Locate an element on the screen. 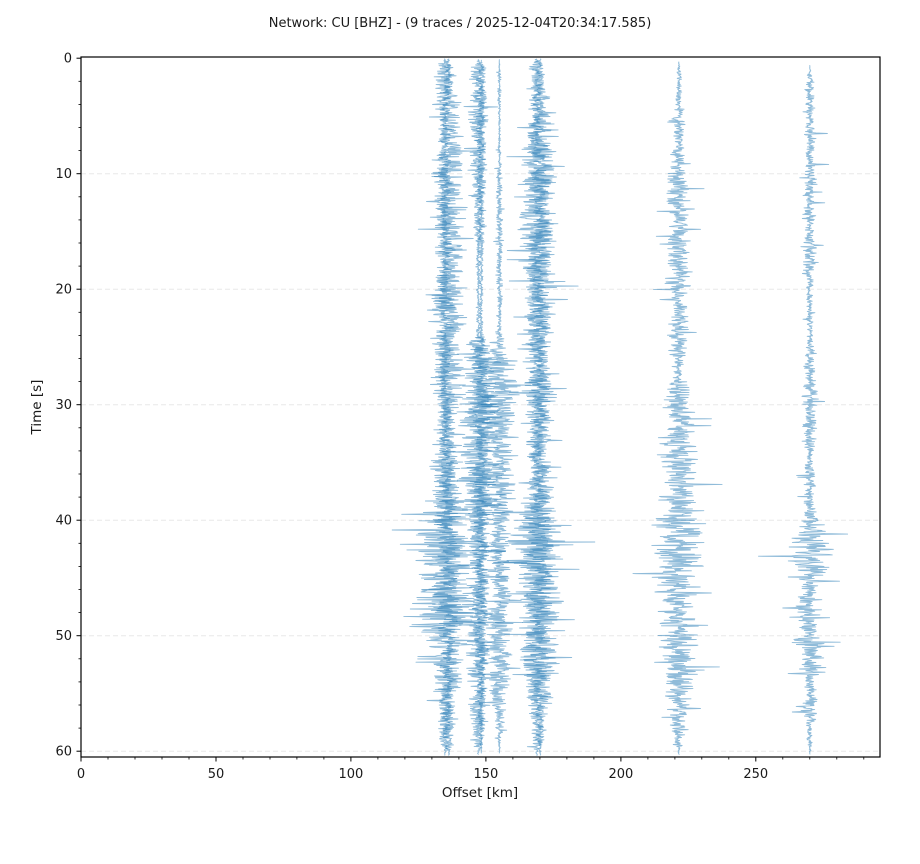  y-axis-label: Time [s] is located at coordinates (37, 408).